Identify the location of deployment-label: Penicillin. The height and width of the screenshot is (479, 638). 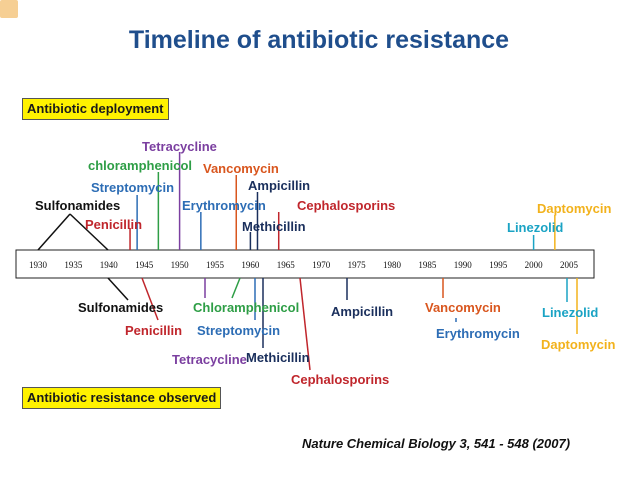
(114, 224).